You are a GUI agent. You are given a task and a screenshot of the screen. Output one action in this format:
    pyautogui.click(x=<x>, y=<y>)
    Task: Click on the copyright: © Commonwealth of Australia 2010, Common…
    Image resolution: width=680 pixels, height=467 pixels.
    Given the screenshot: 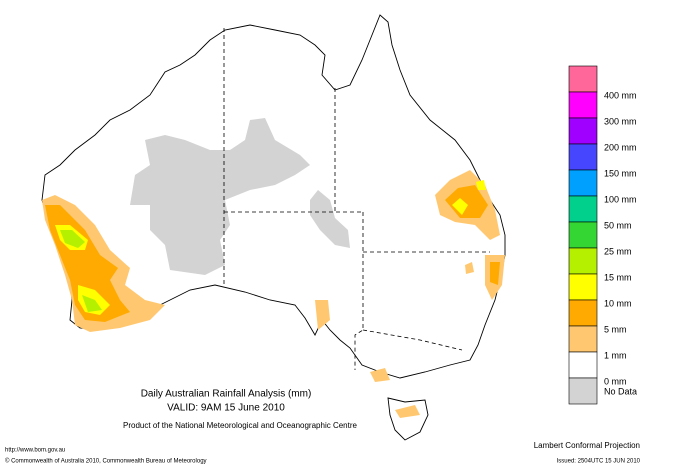 What is the action you would take?
    pyautogui.click(x=106, y=461)
    